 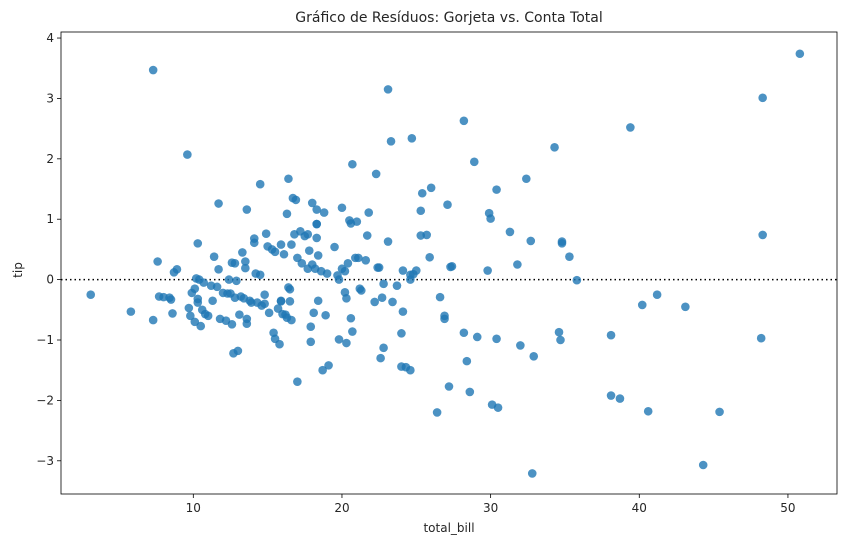 What do you see at coordinates (341, 508) in the screenshot?
I see `x-tick-label: 20` at bounding box center [341, 508].